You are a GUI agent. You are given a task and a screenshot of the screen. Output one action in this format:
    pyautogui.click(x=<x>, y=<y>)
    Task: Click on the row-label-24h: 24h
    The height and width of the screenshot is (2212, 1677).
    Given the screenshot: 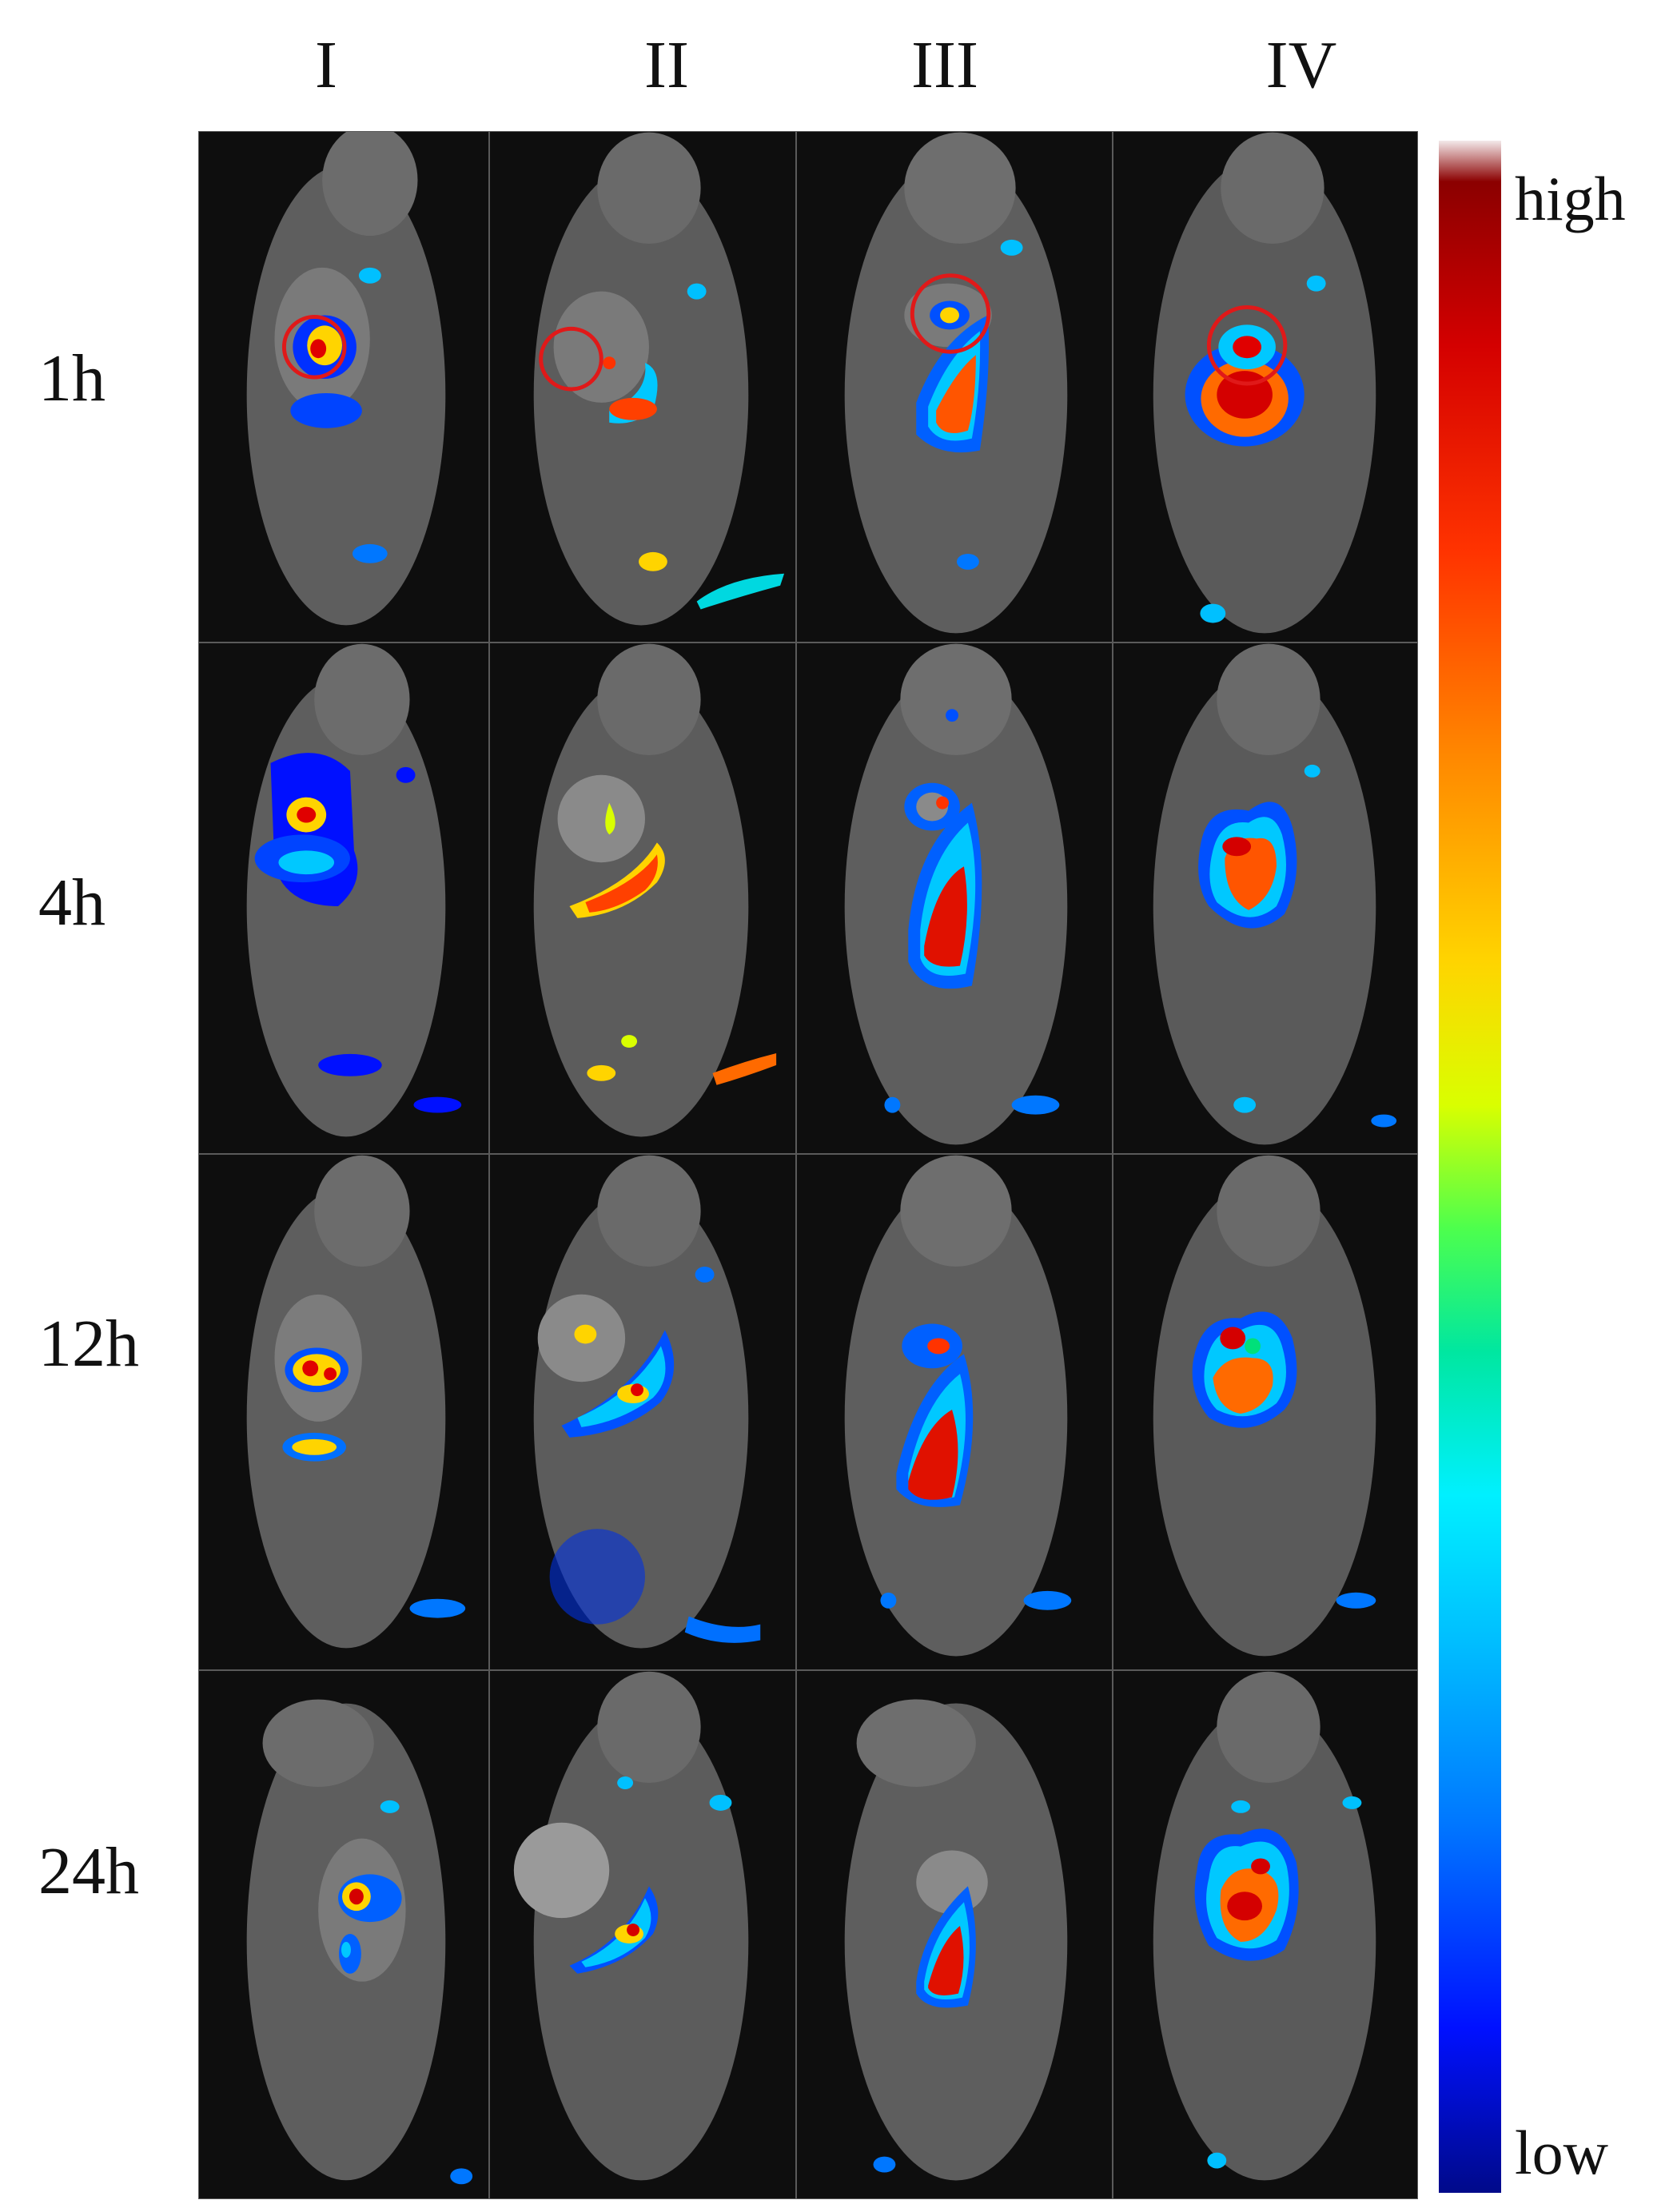 What is the action you would take?
    pyautogui.click(x=88, y=1871)
    